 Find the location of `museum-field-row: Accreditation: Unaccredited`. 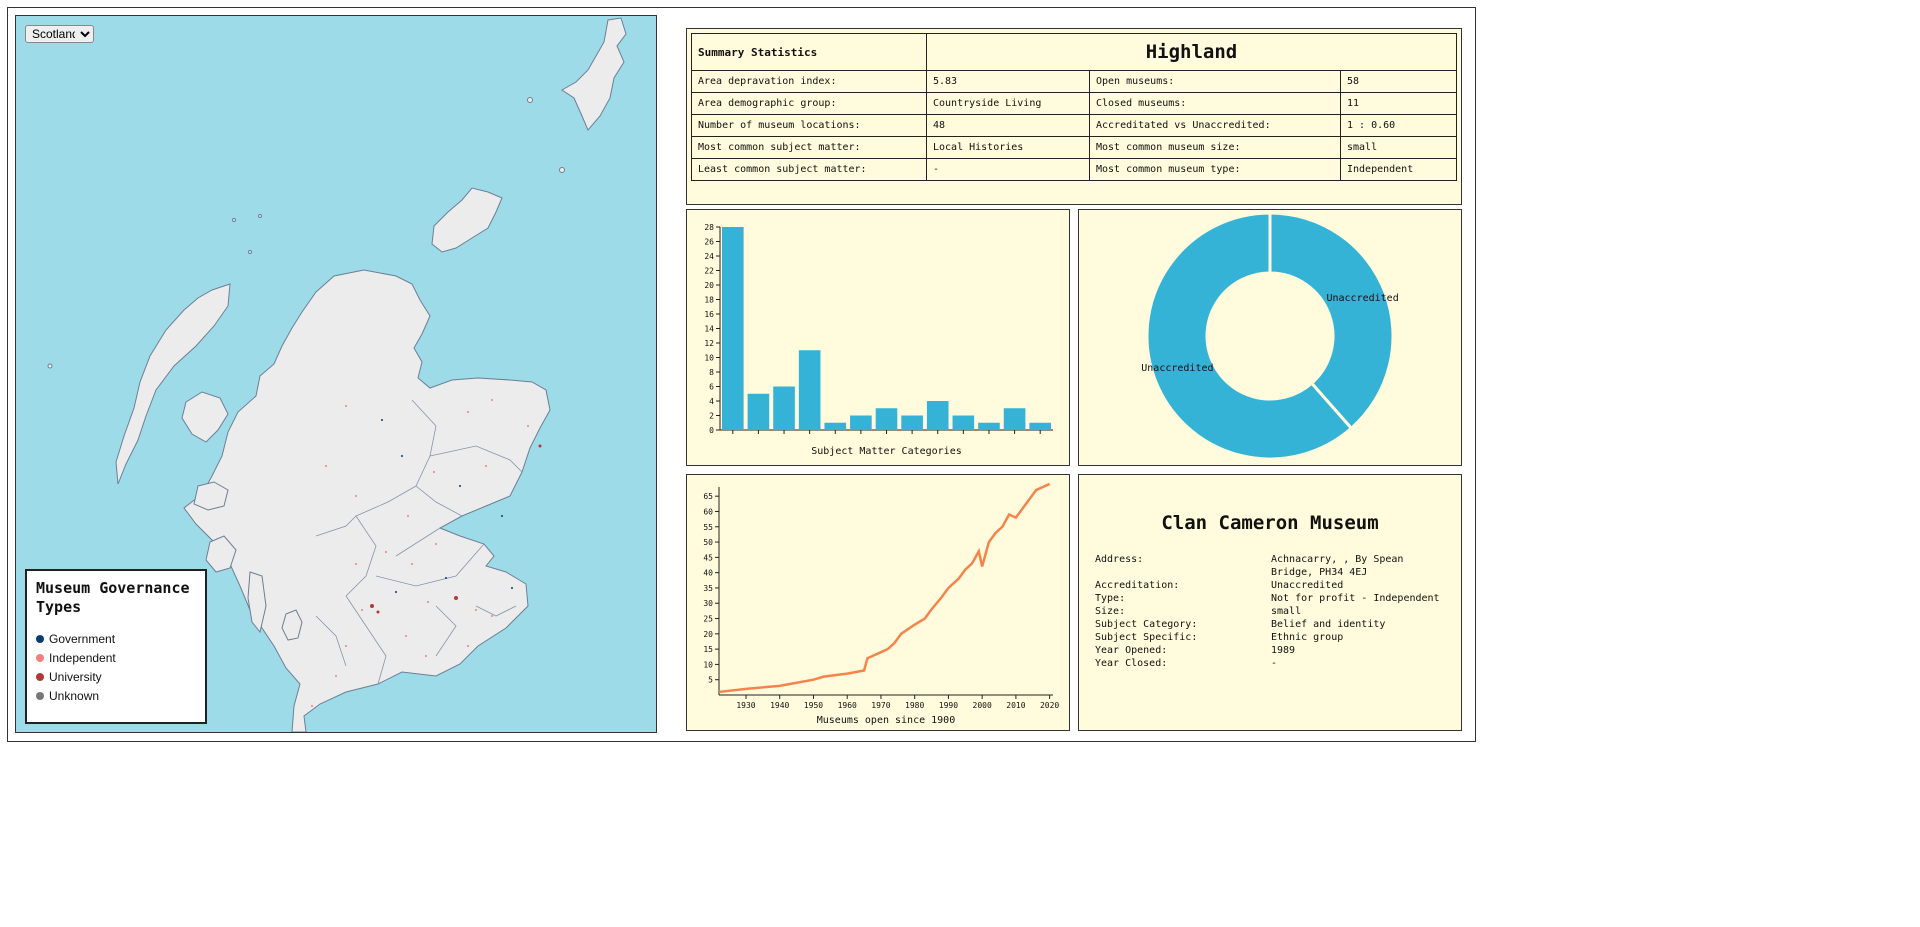

museum-field-row: Accreditation: Unaccredited is located at coordinates (1273, 585).